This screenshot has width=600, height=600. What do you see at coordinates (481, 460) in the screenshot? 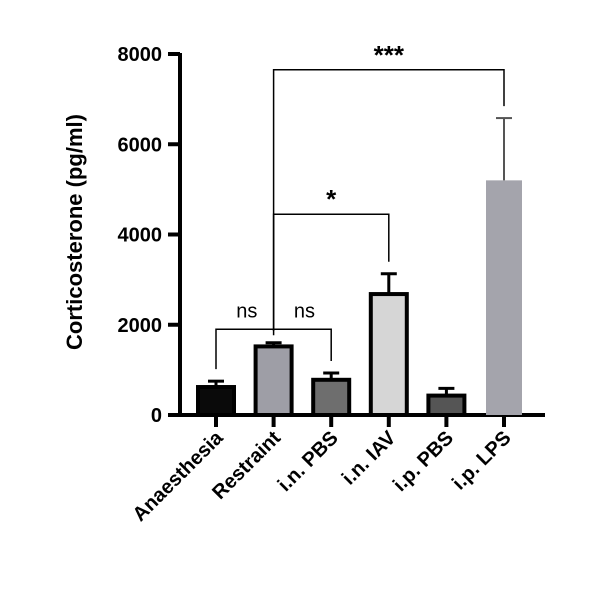
I see `x-tick-label: i.p. LPS` at bounding box center [481, 460].